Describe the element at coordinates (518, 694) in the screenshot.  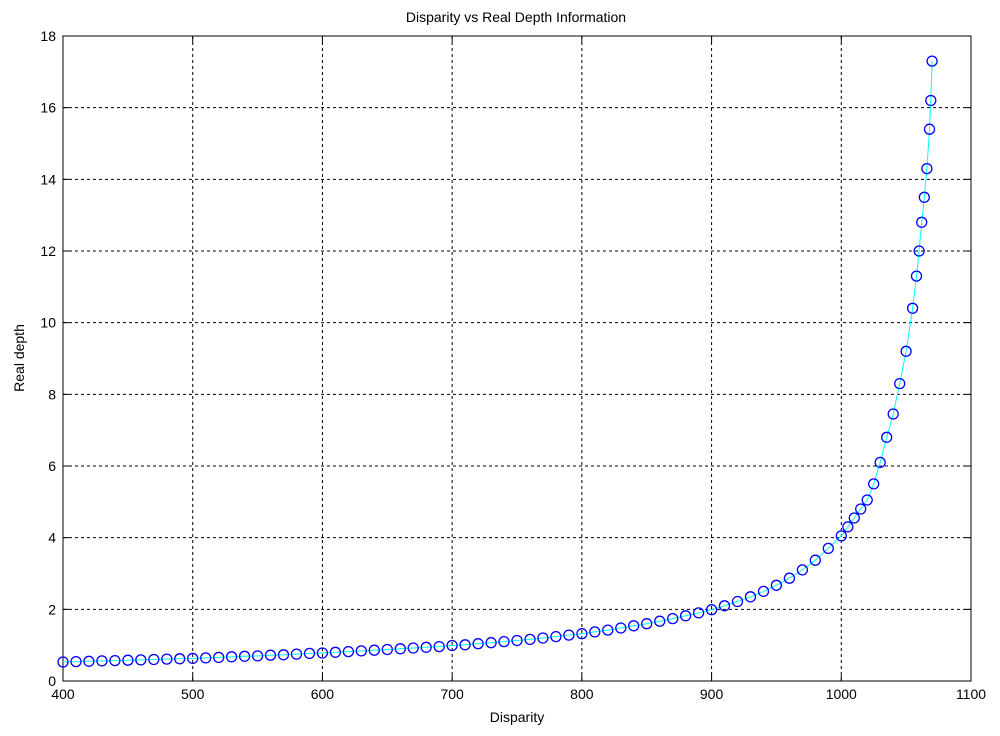
I see `x-tick-labels: 400 500 600 700 800 900 1000 1100` at that location.